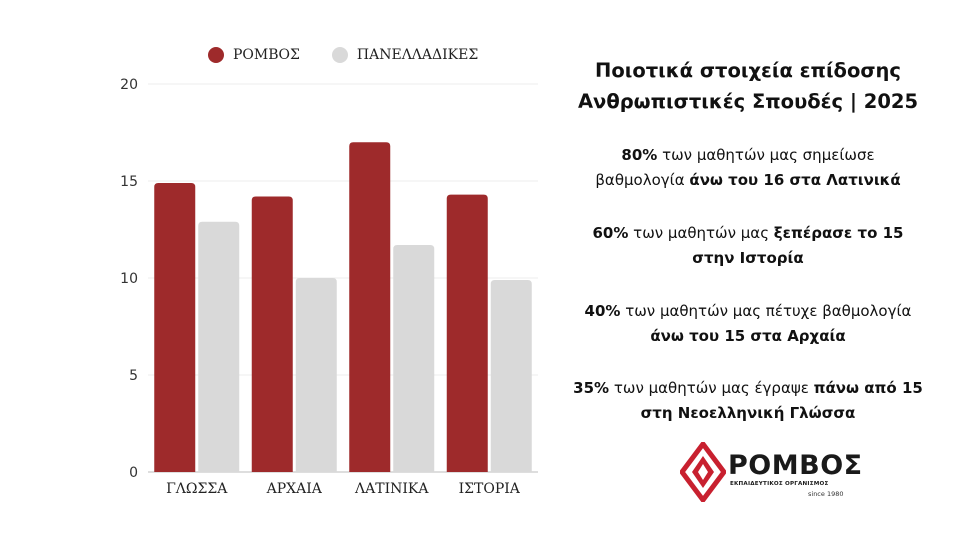  What do you see at coordinates (748, 258) in the screenshot?
I see `stat-history-bold2: στην Ιστορία` at bounding box center [748, 258].